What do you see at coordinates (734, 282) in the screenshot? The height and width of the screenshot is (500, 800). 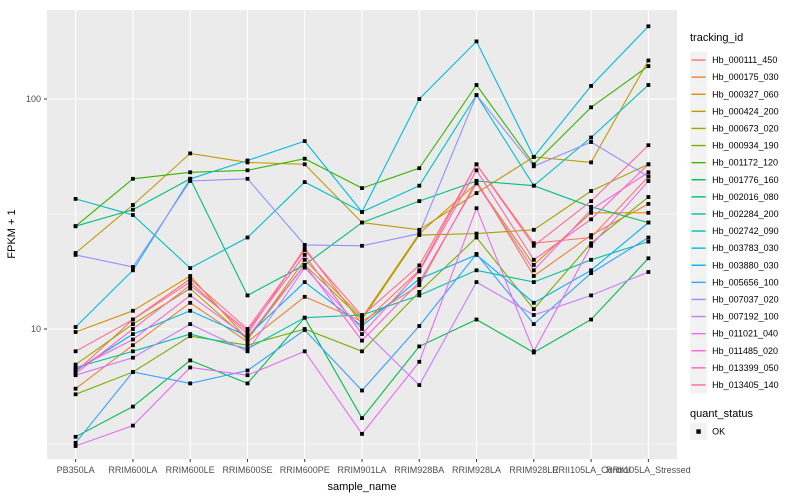 I see `legend-item-Hb_005656_100: Hb_005656_100` at bounding box center [734, 282].